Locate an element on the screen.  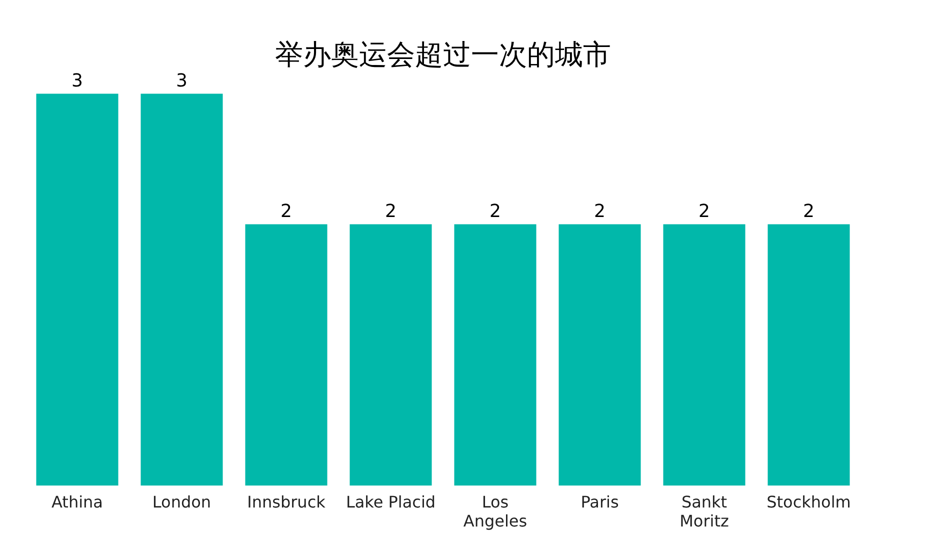
x-tick-label: Paris is located at coordinates (599, 502).